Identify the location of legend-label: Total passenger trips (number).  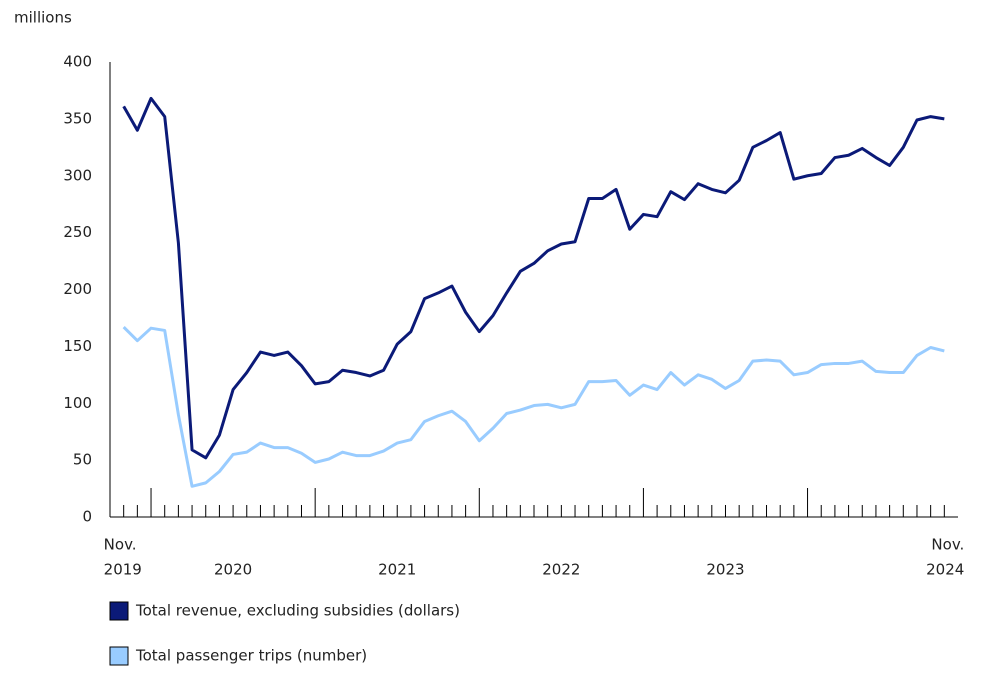
(251, 656).